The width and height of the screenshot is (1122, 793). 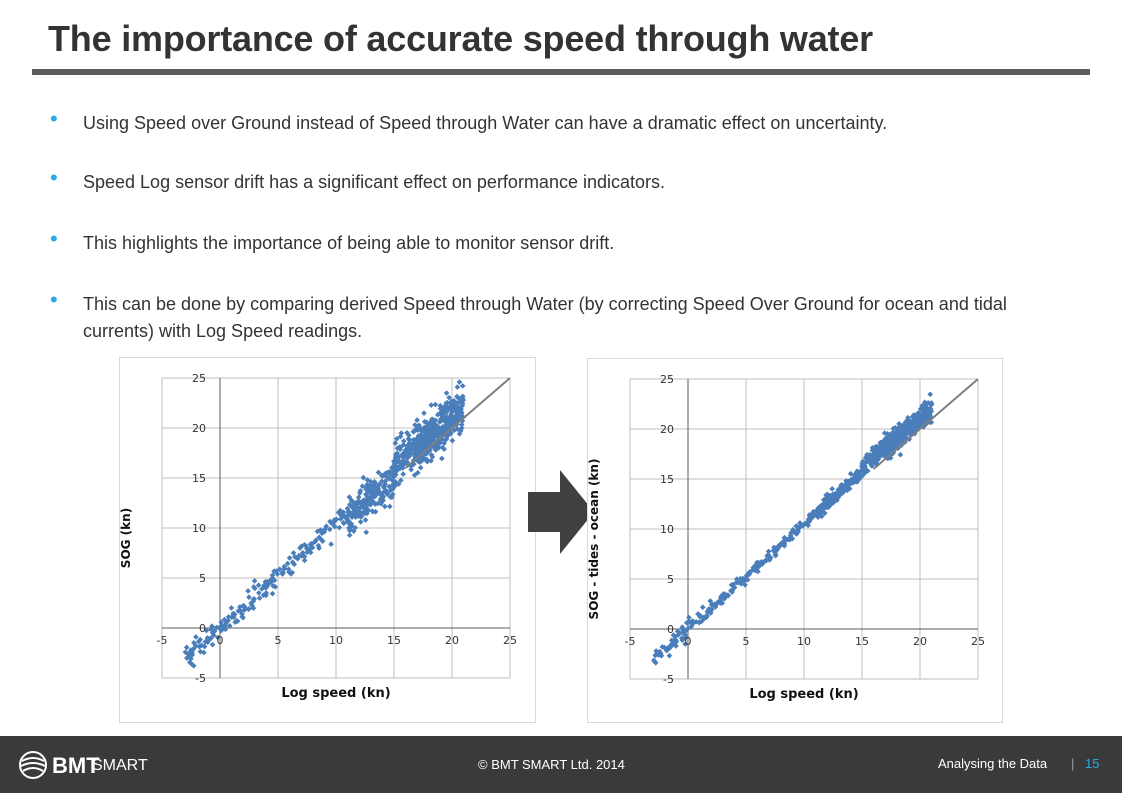 What do you see at coordinates (126, 538) in the screenshot?
I see `y-axis-title: SOG (kn)` at bounding box center [126, 538].